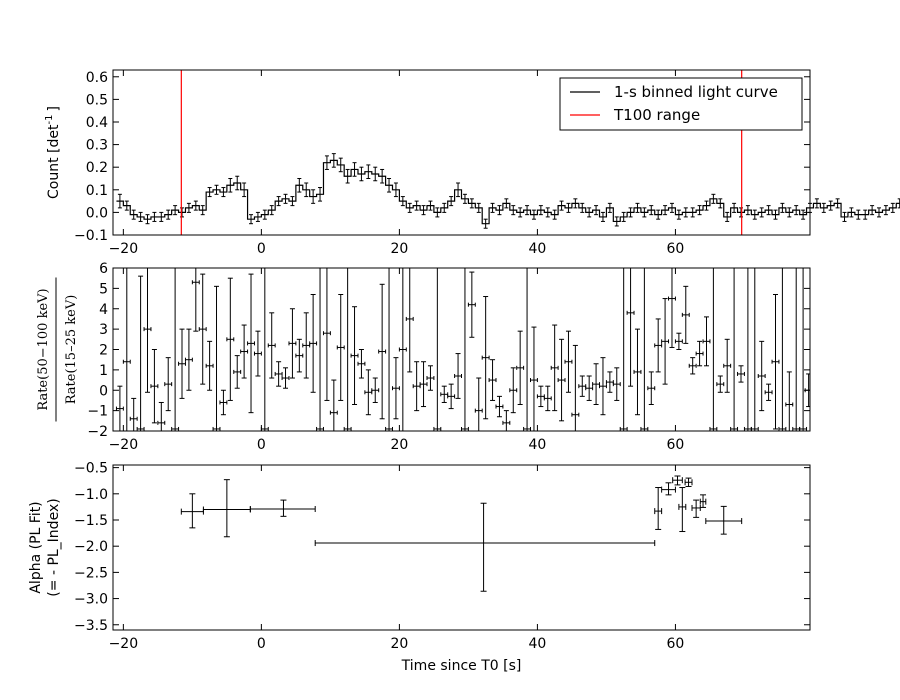 The width and height of the screenshot is (900, 700). What do you see at coordinates (103, 289) in the screenshot?
I see `y-tick-label: 5` at bounding box center [103, 289].